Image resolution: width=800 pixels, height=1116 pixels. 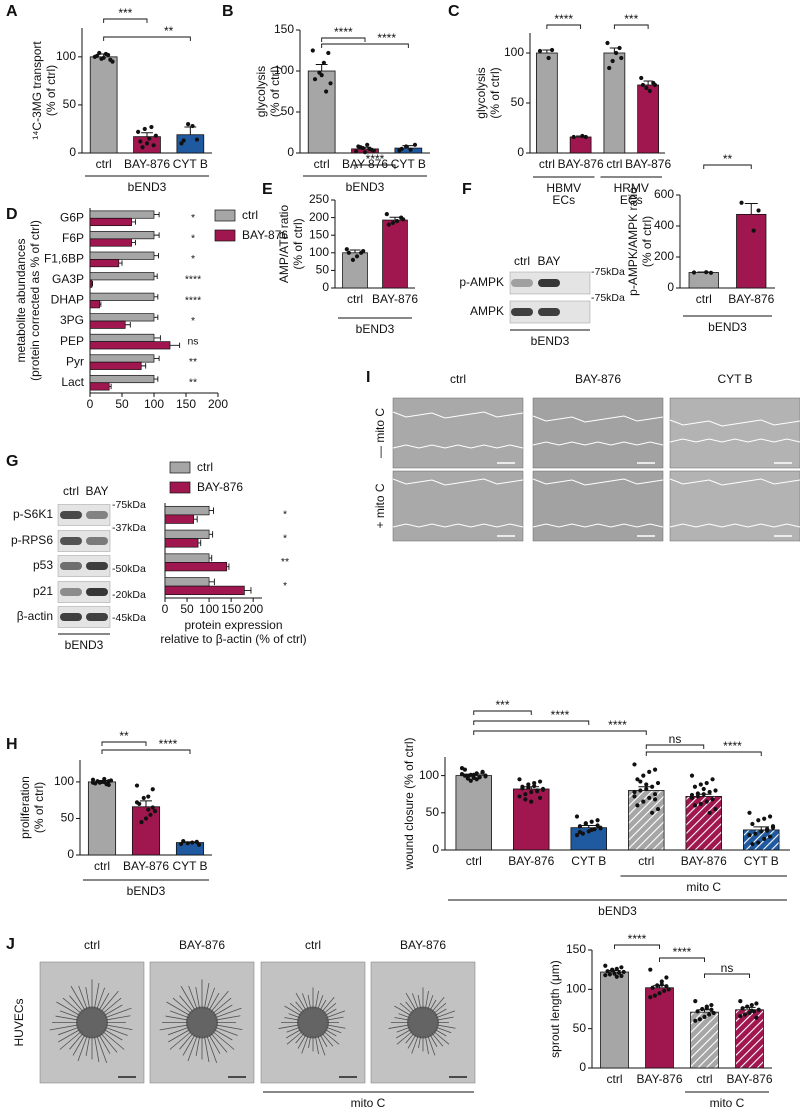 What do you see at coordinates (129, 505) in the screenshot?
I see `size-marker: -75kDa` at bounding box center [129, 505].